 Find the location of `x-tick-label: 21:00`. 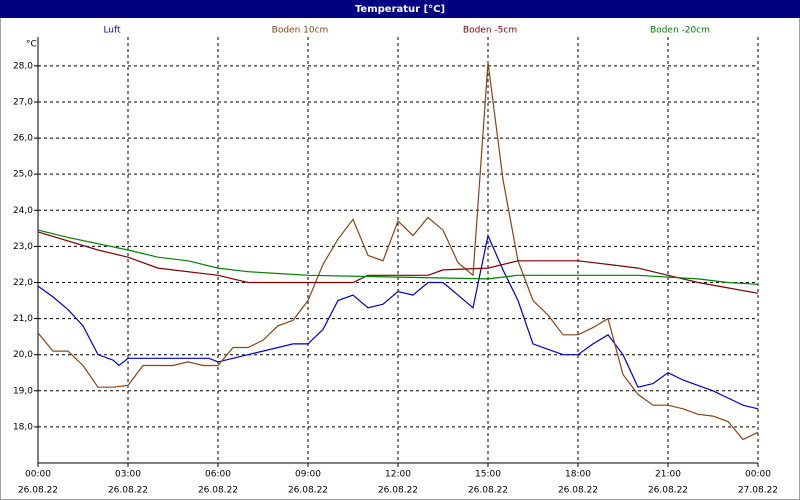

x-tick-label: 21:00 is located at coordinates (668, 475).